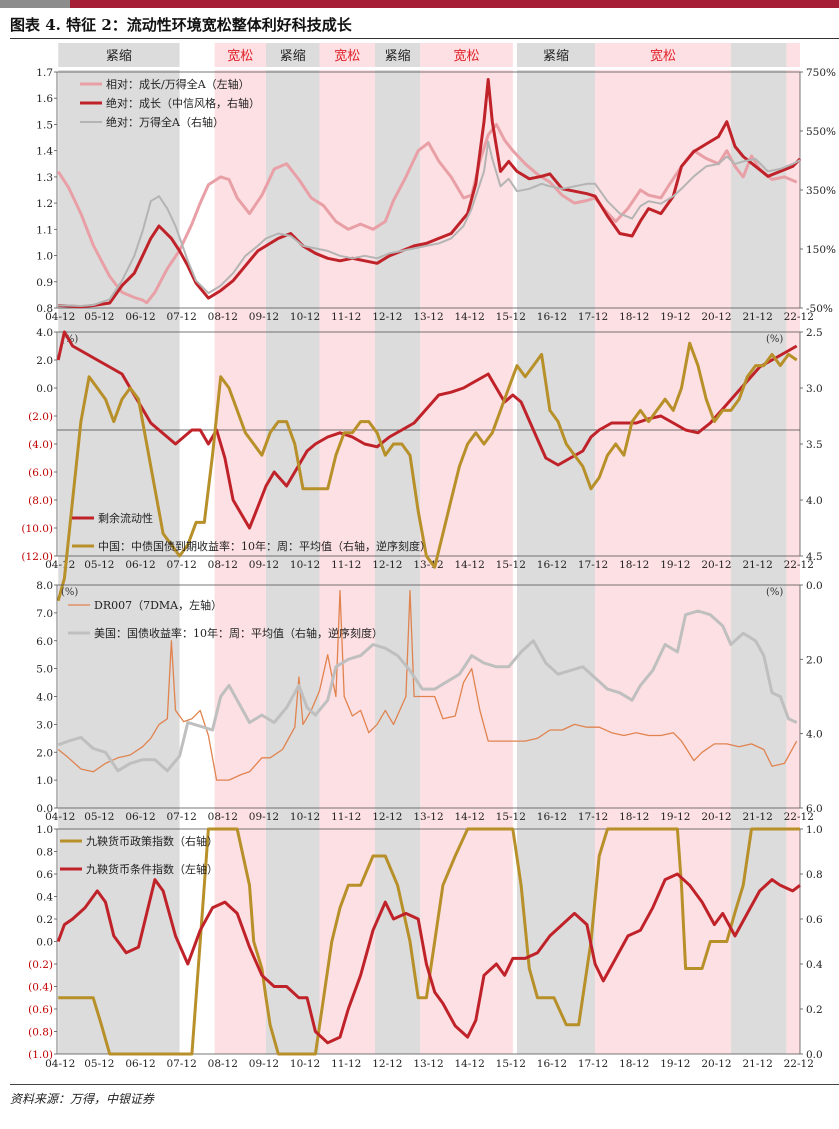 The width and height of the screenshot is (839, 1129). I want to click on y-right-tick-label: 4.5, so click(814, 557).